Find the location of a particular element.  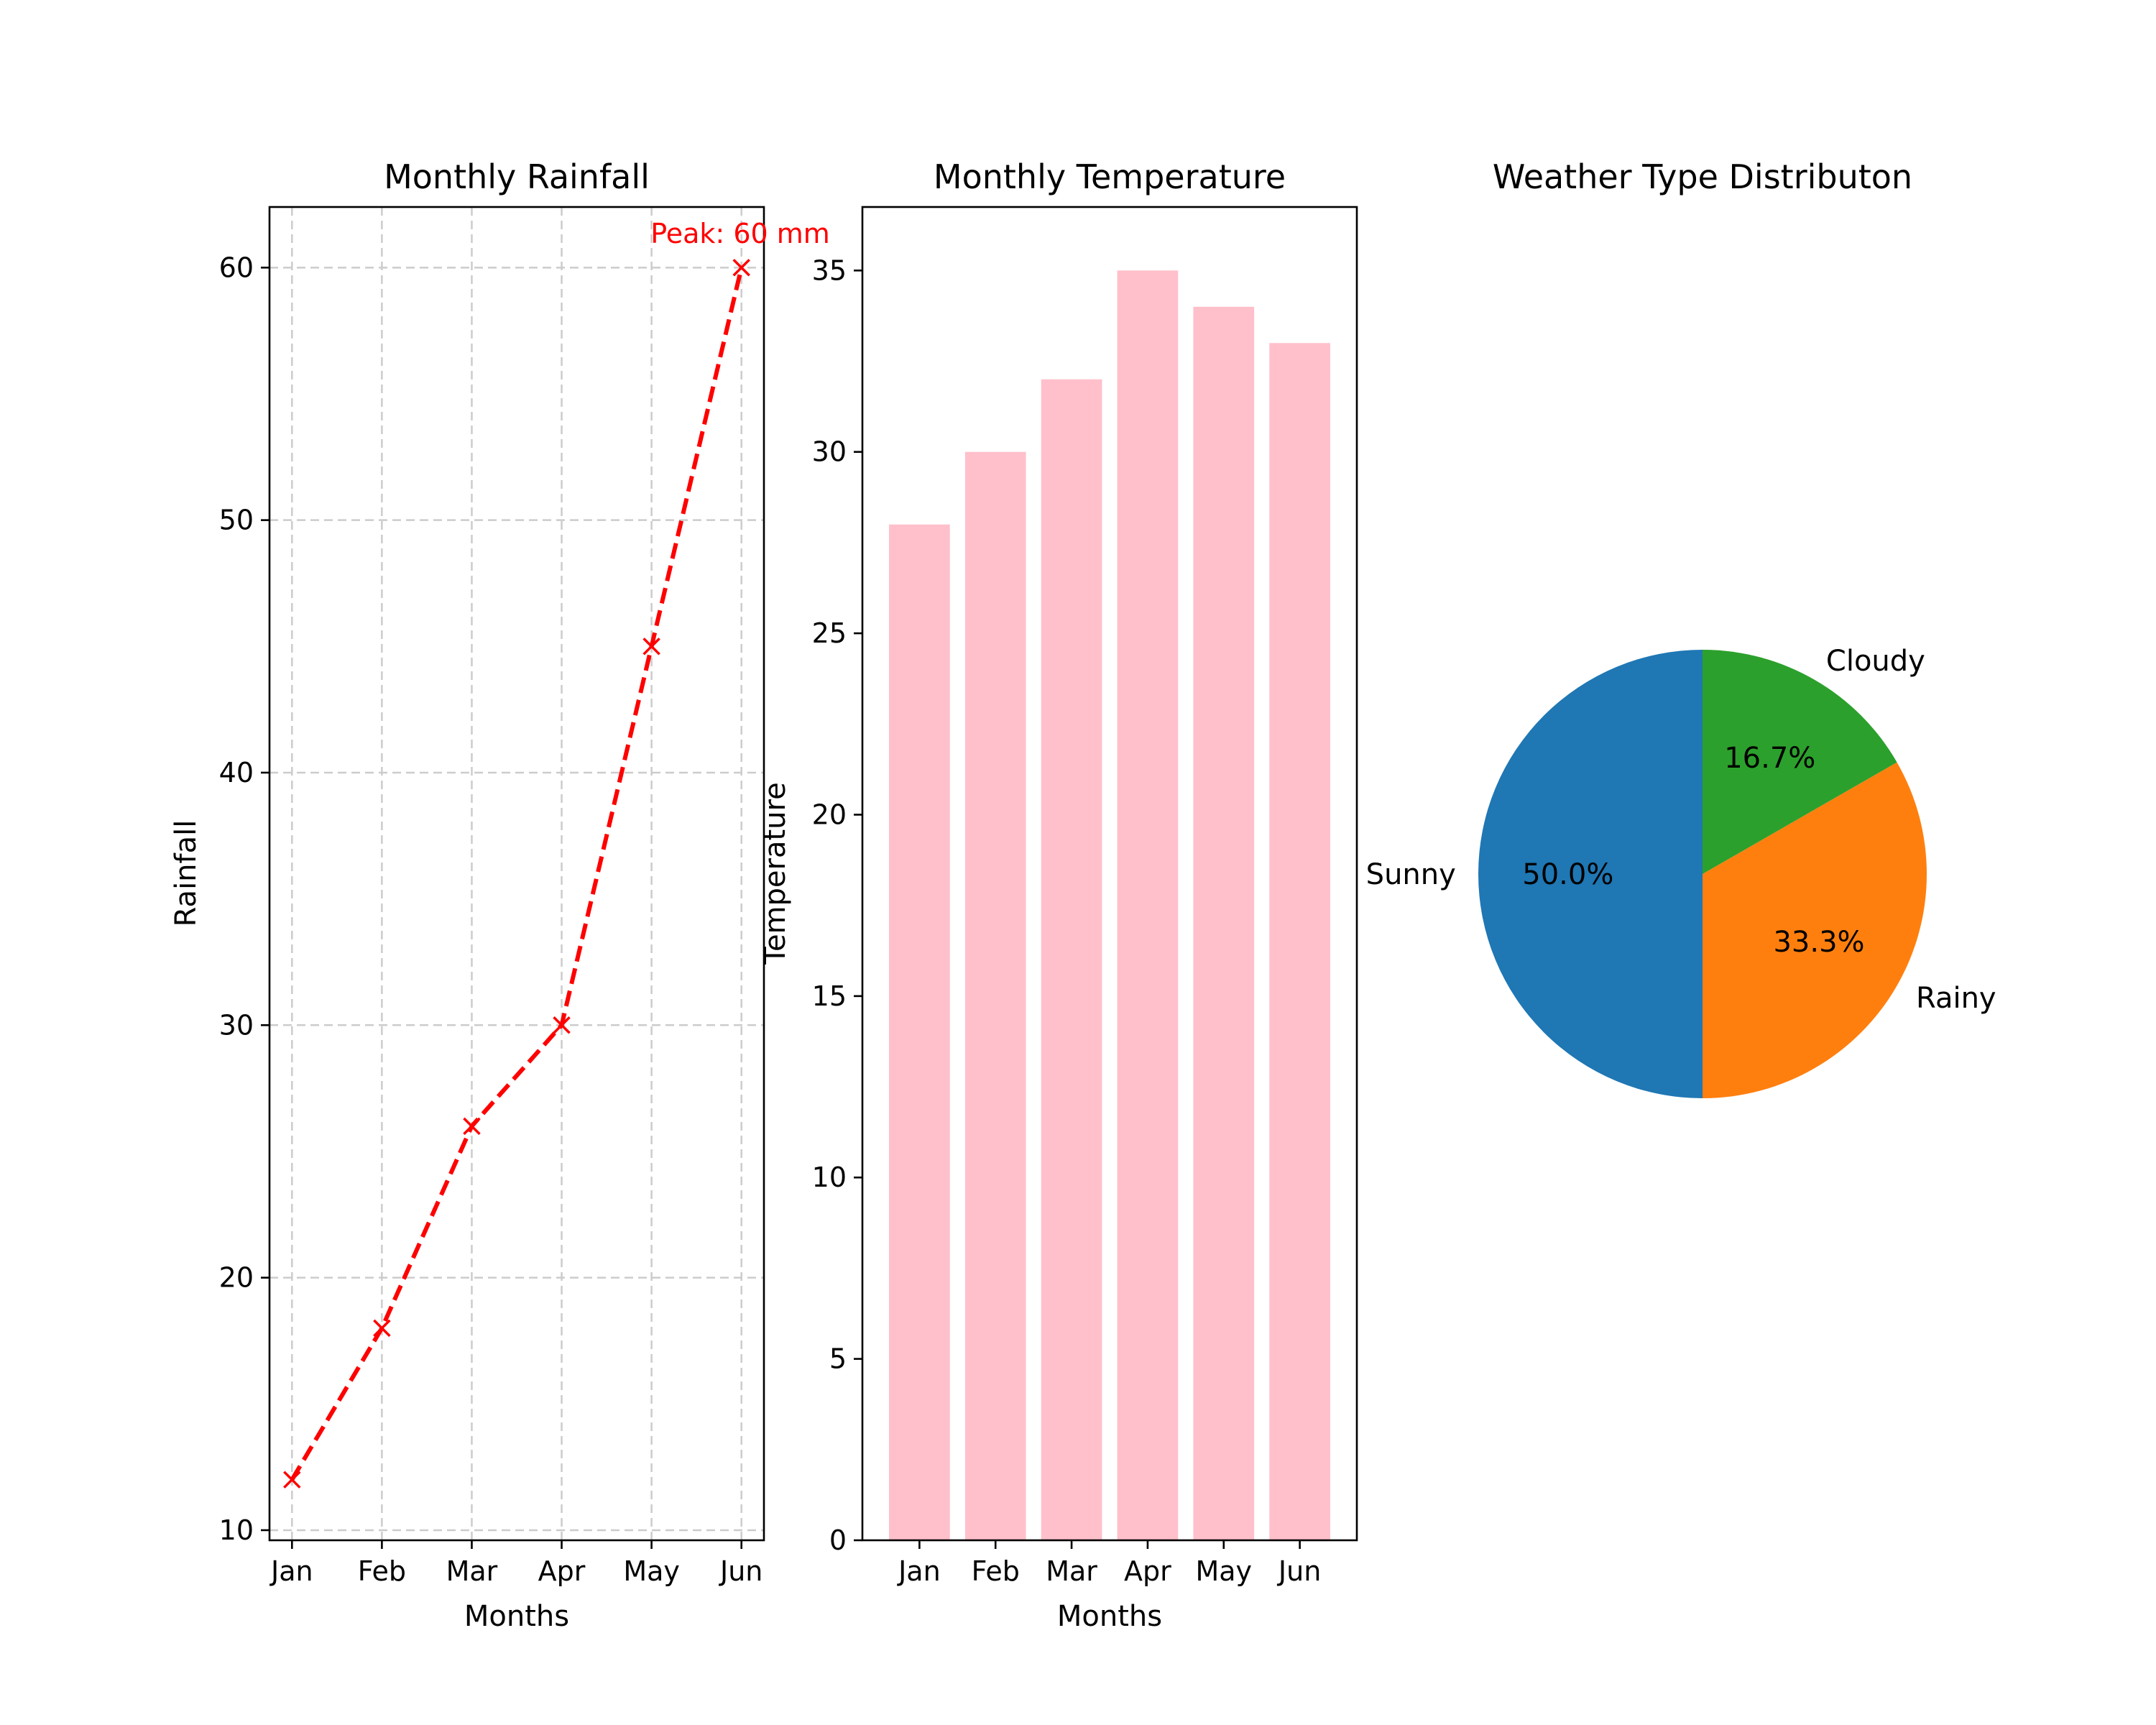

rainfall-x-tick-label-jan: Jan is located at coordinates (291, 1571).